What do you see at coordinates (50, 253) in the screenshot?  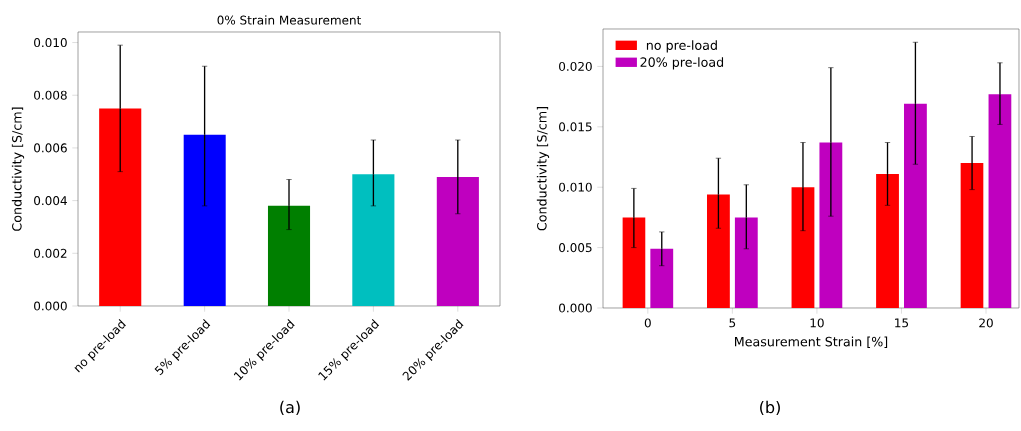 I see `y-tick-label: 0.002` at bounding box center [50, 253].